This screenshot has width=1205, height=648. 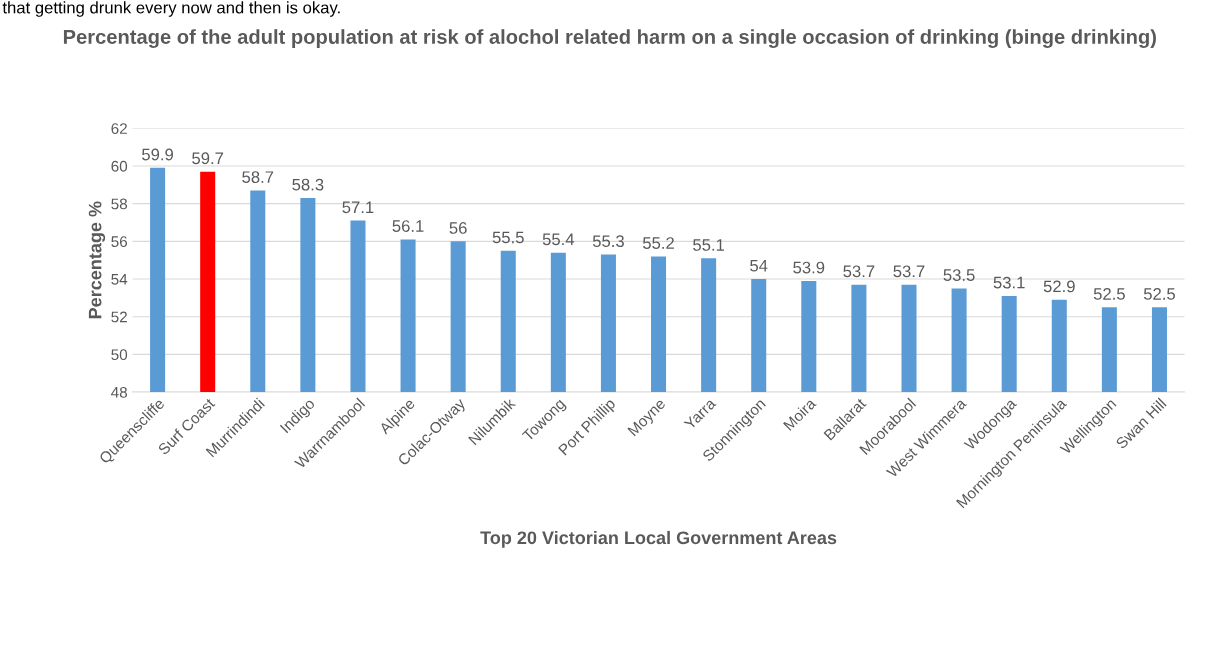 What do you see at coordinates (1059, 286) in the screenshot?
I see `data-label: 52.9` at bounding box center [1059, 286].